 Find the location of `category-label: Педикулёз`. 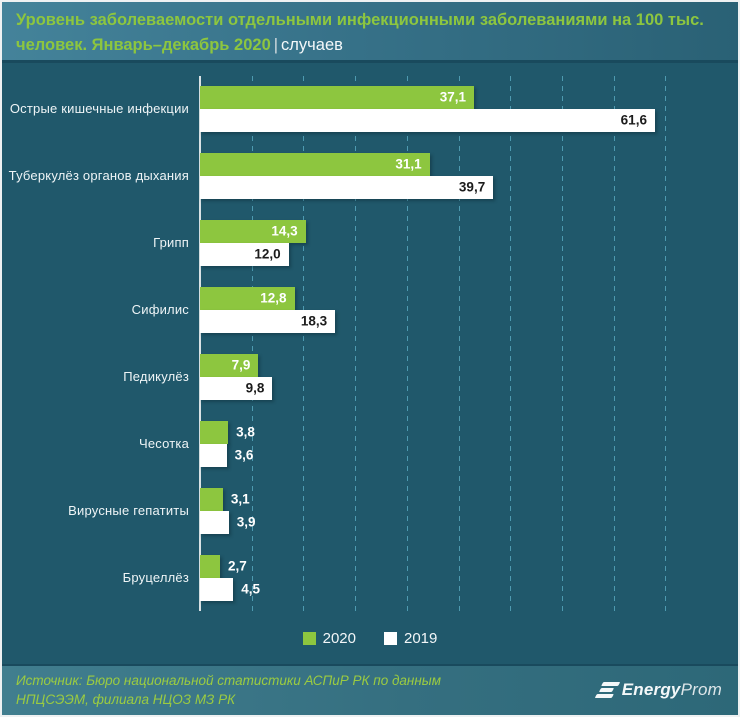

category-label: Педикулёз is located at coordinates (156, 376).